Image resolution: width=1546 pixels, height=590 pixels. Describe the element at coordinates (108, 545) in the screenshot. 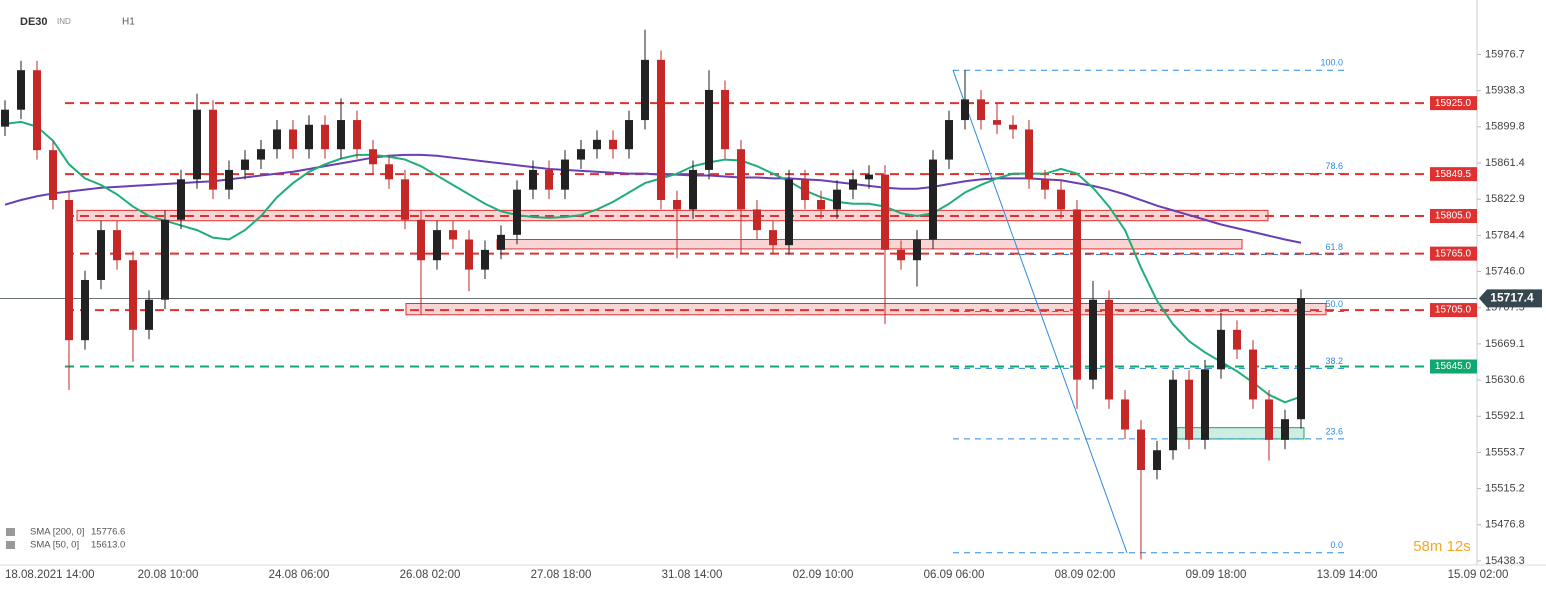

I see `legend-value: 15613.0` at that location.